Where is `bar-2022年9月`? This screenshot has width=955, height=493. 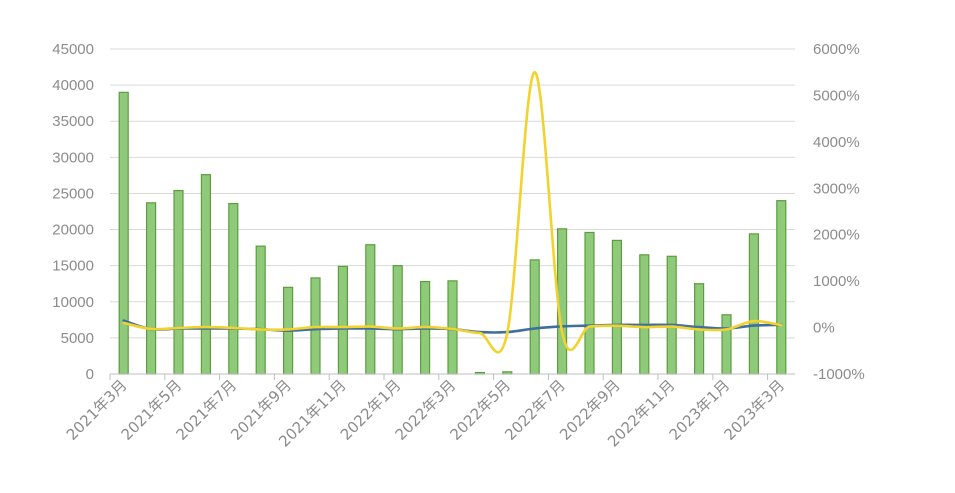 bar-2022年9月 is located at coordinates (617, 307).